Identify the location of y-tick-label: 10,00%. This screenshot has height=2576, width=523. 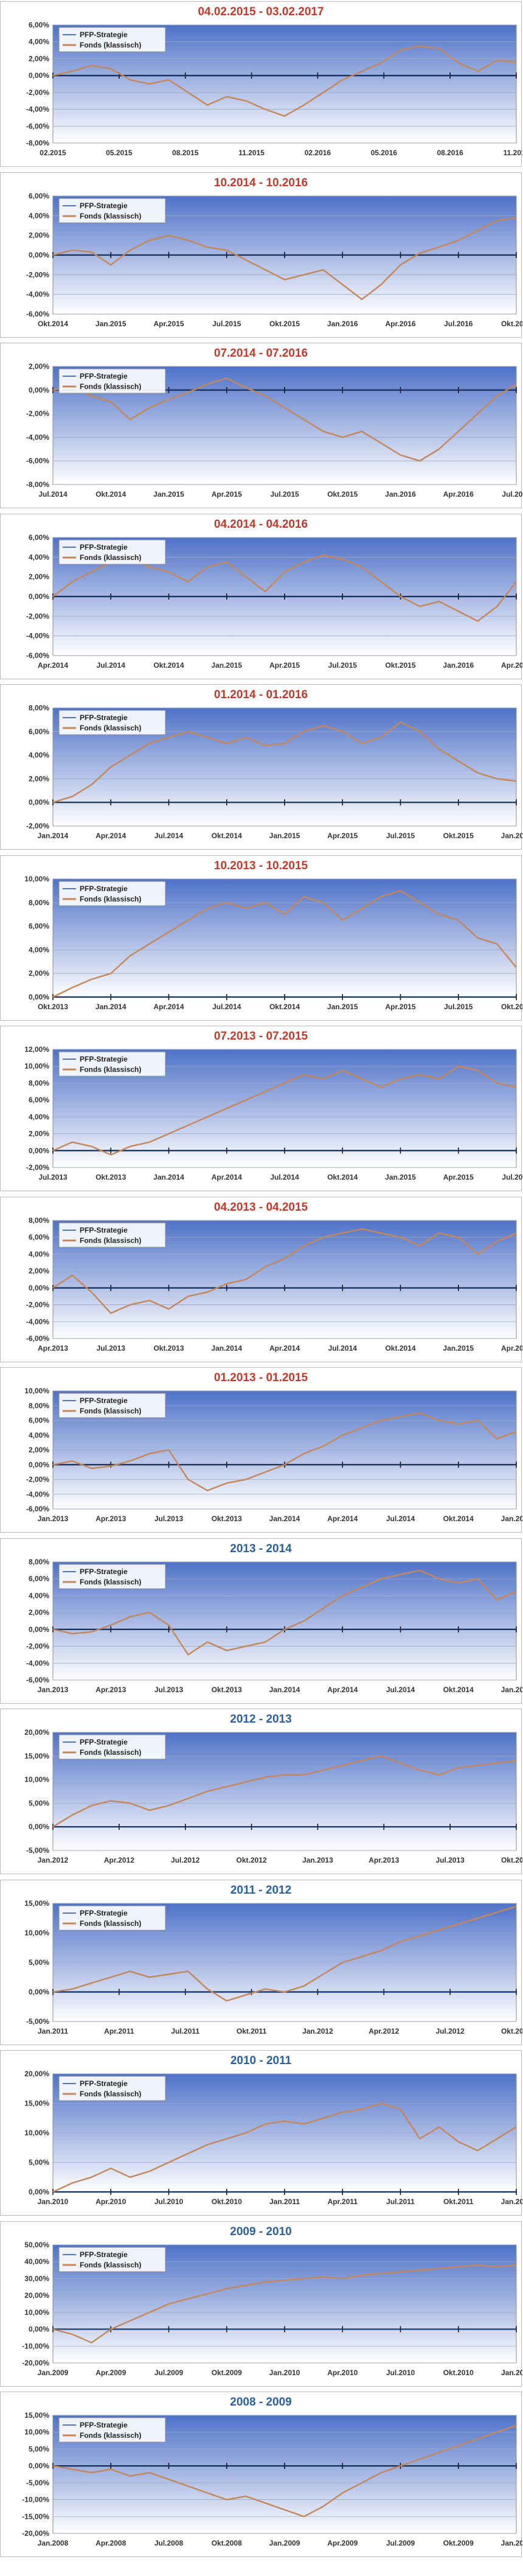
(37, 1391).